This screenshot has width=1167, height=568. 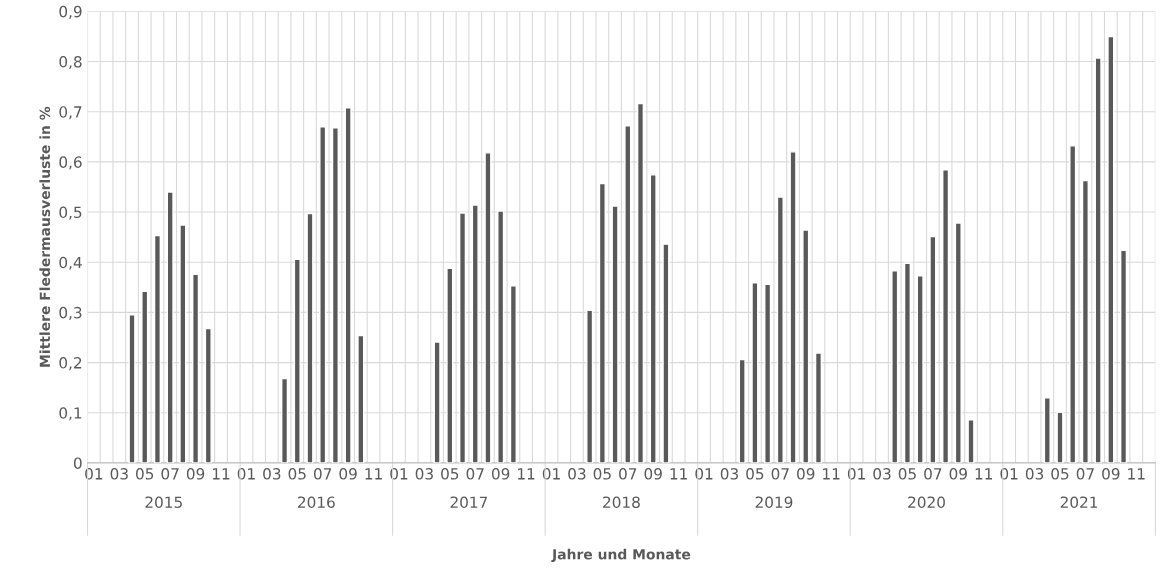 I want to click on y-tick-label: 0,9, so click(x=70, y=12).